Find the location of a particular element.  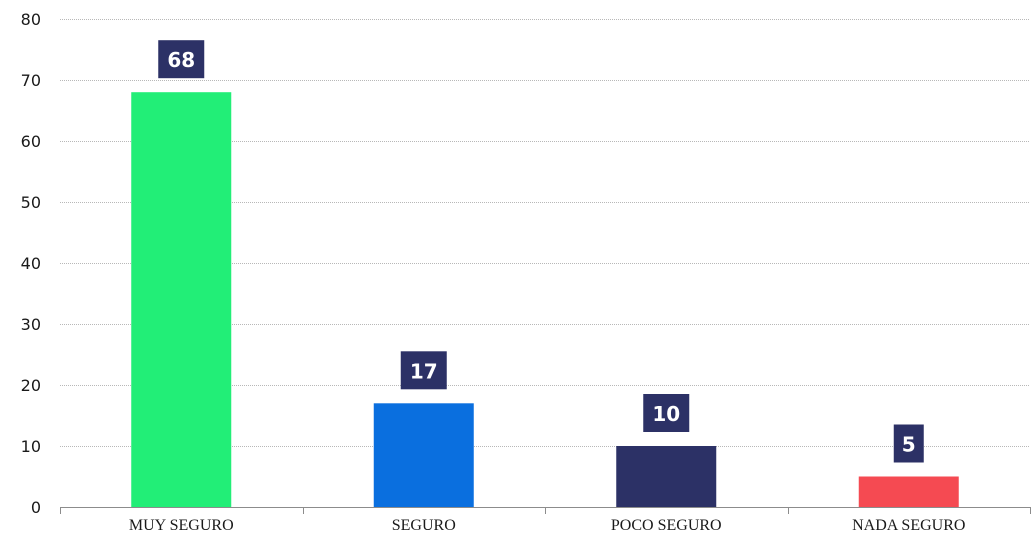

x-tick-label: POCO SEGURO is located at coordinates (666, 525).